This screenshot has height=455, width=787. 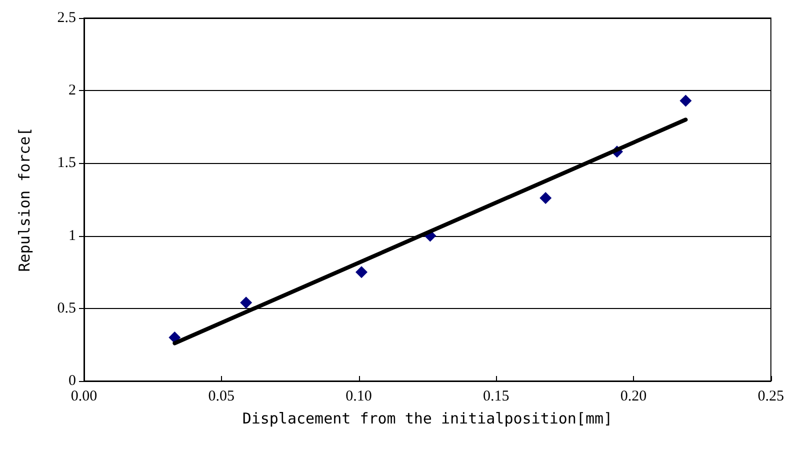 I want to click on y-tick-label: 2.5, so click(x=66, y=18).